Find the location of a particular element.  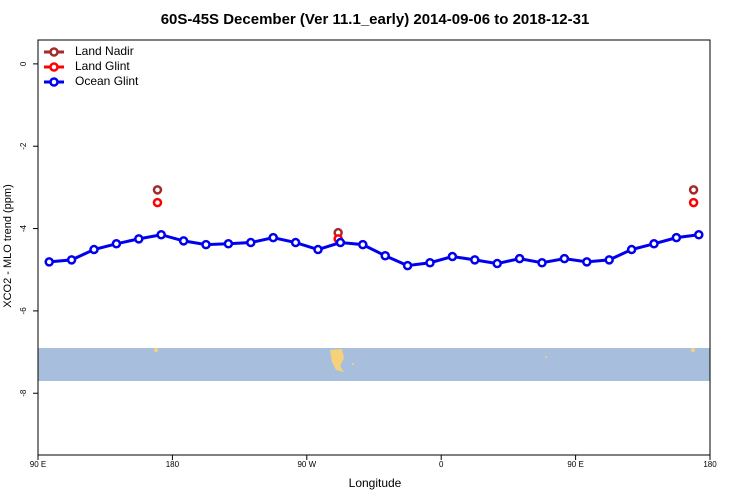

series-line is located at coordinates (374, 250).